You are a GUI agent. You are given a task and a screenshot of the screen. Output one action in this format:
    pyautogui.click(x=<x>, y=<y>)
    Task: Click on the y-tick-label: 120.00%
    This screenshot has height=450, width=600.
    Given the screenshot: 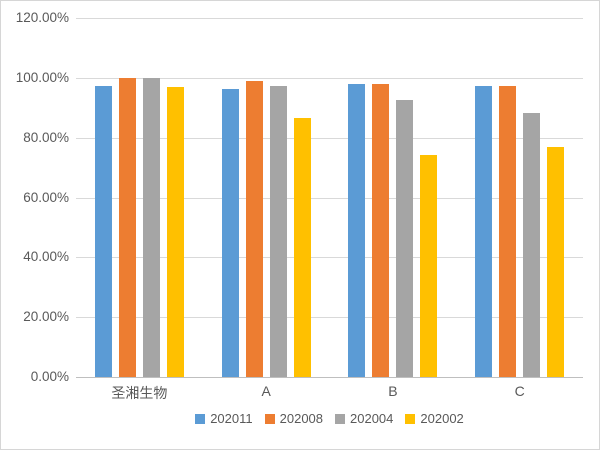 What is the action you would take?
    pyautogui.click(x=42, y=17)
    